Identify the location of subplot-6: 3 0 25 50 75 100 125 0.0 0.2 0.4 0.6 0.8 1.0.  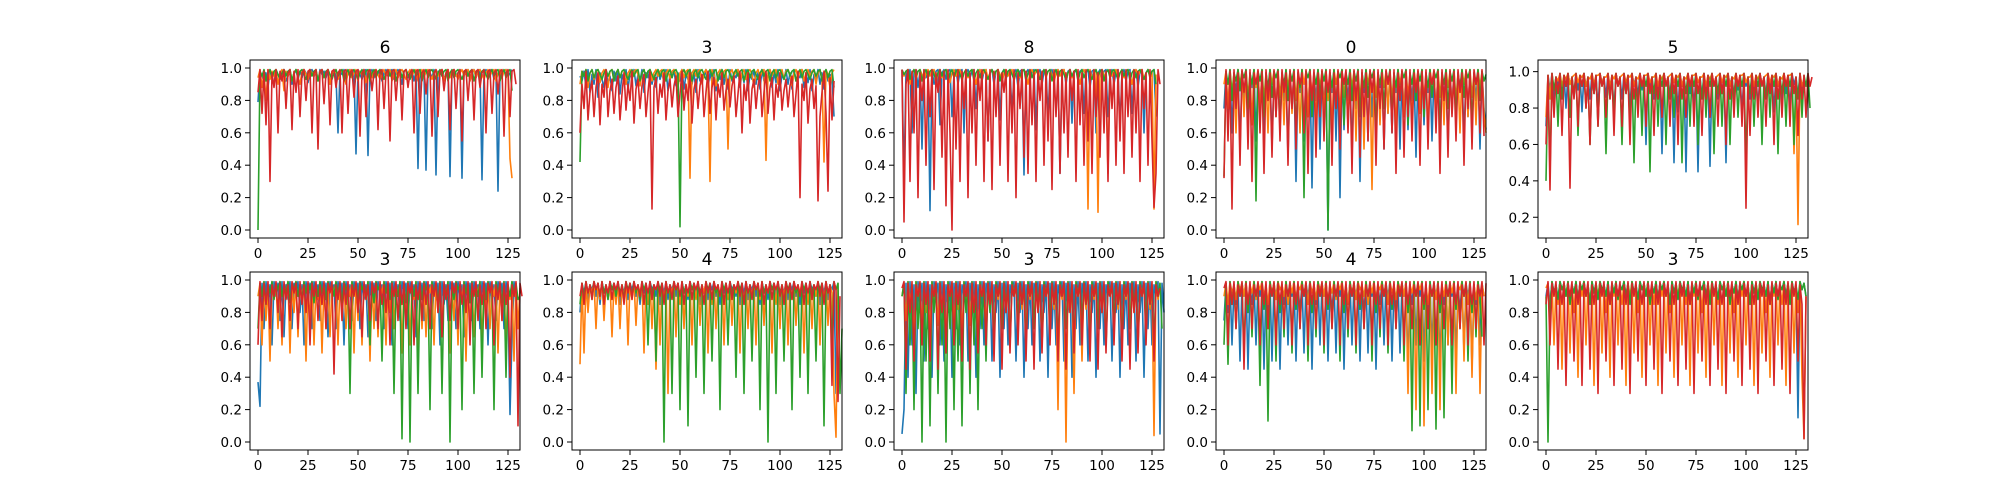
(372, 362).